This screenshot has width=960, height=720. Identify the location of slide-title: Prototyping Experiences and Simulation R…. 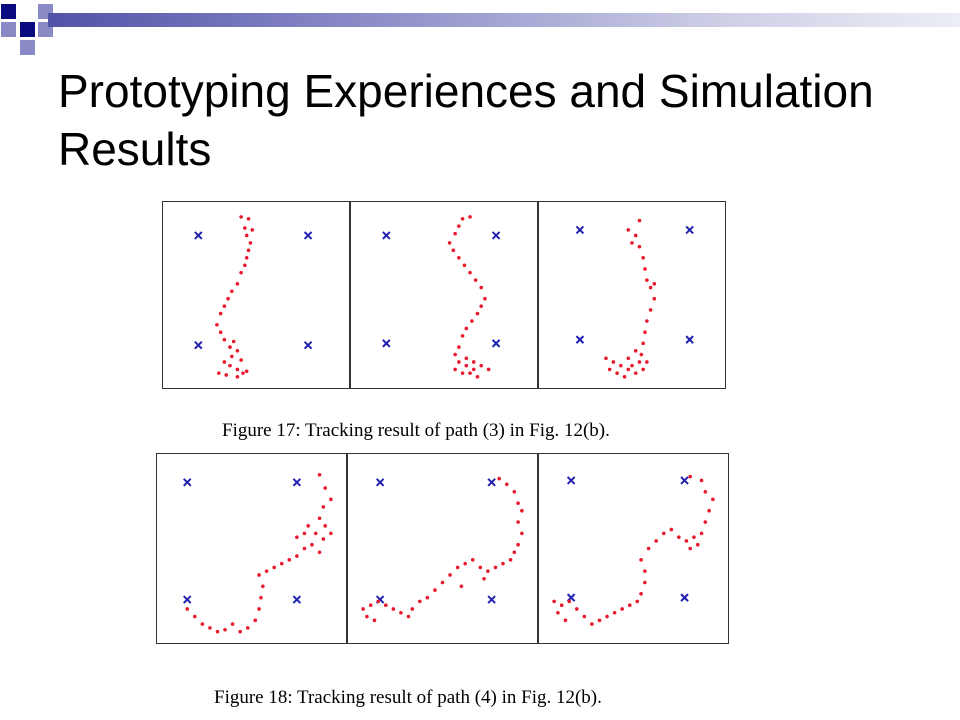
(466, 120).